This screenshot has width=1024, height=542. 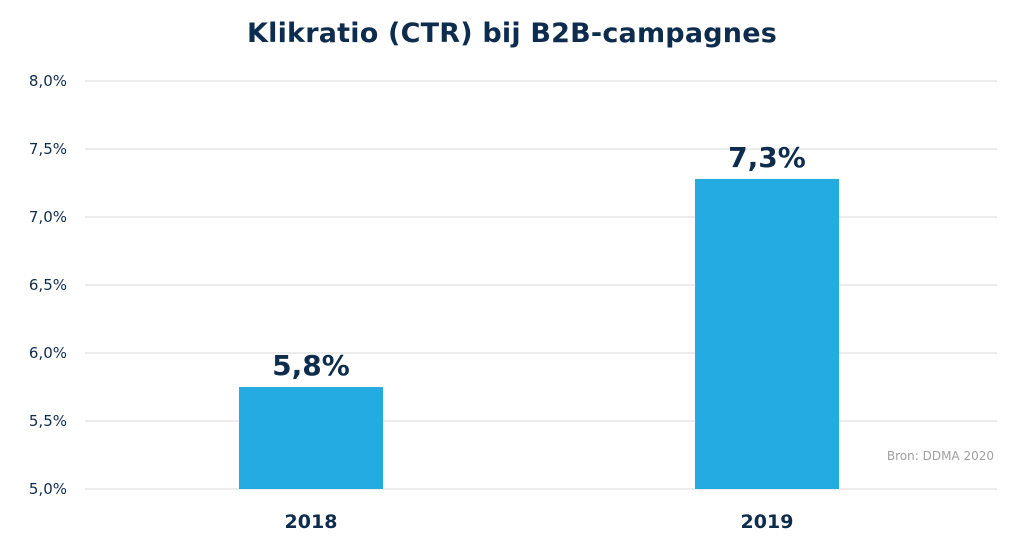 I want to click on y-axis-tick-labels: 5,0% 5,5% 6,0% 6,5% 7,0% 7,5% 8,0%, so click(x=48, y=285).